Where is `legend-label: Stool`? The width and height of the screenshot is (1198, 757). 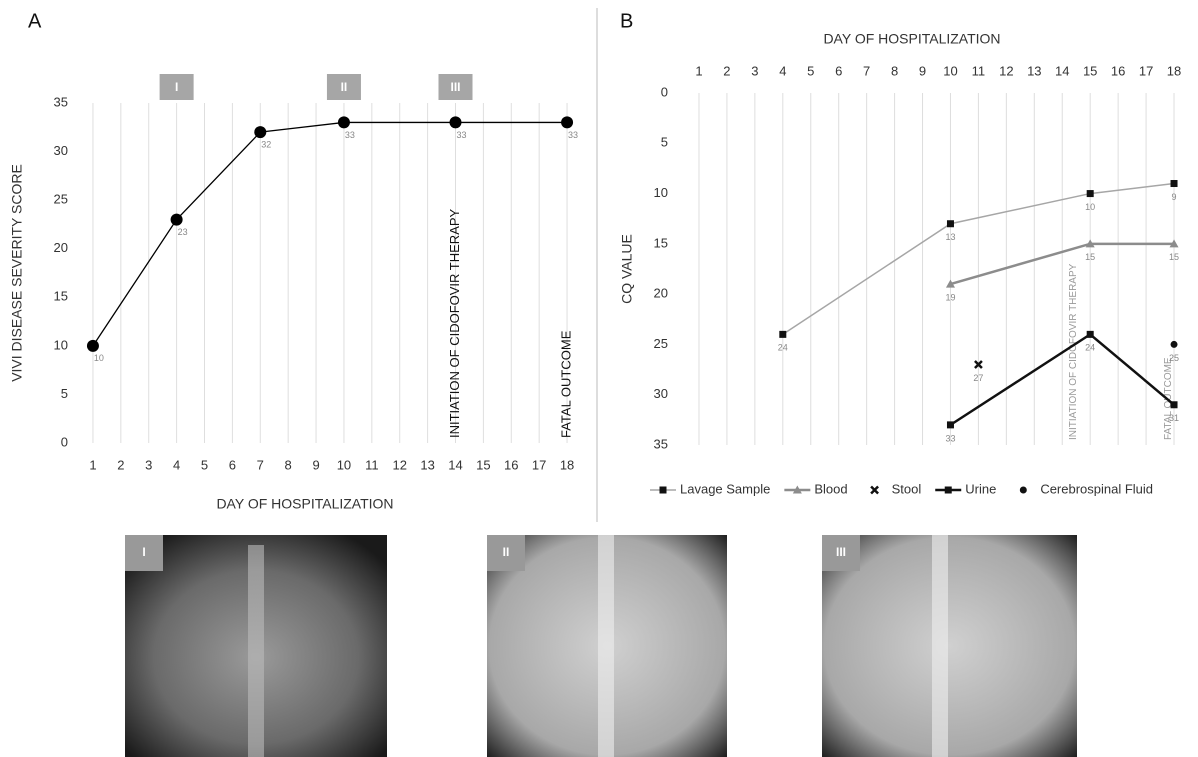
legend-label: Stool is located at coordinates (907, 488).